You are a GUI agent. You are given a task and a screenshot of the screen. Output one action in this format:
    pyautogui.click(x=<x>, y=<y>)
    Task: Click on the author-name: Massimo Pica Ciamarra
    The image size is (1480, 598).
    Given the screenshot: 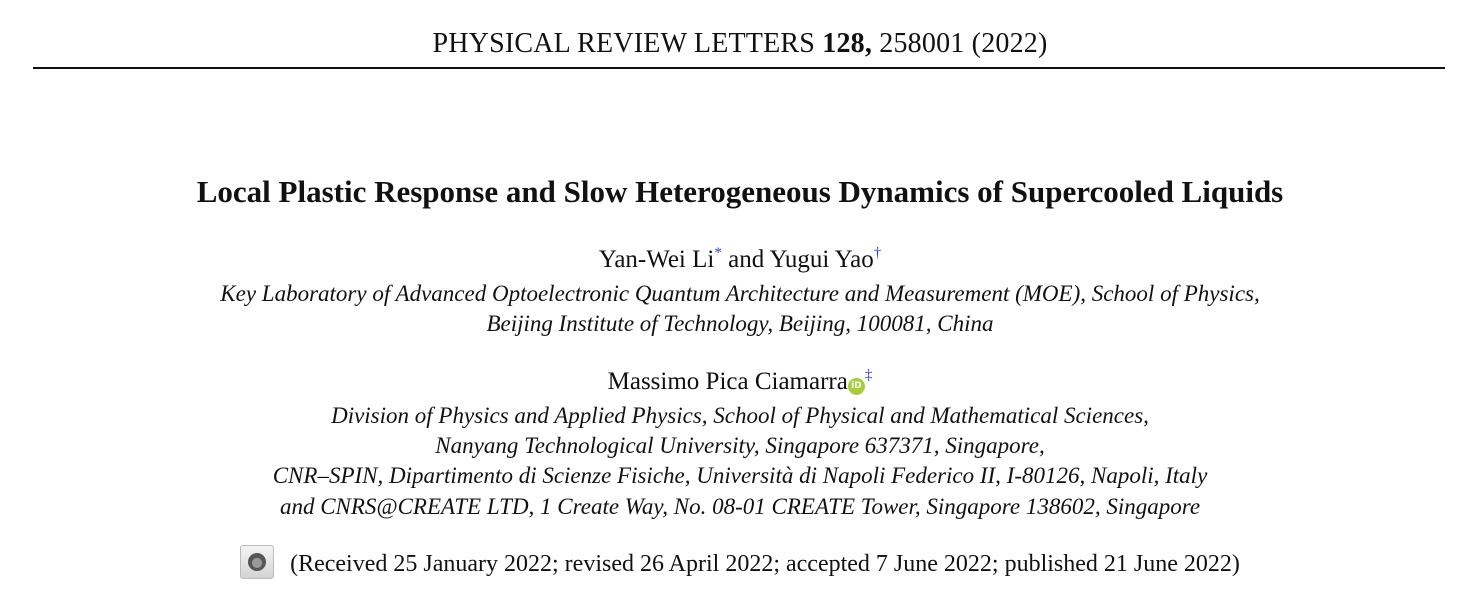 What is the action you would take?
    pyautogui.click(x=727, y=381)
    